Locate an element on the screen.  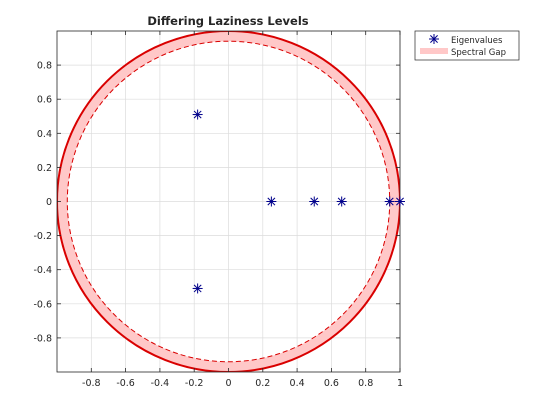
x-tick-label: 0.6 is located at coordinates (331, 383).